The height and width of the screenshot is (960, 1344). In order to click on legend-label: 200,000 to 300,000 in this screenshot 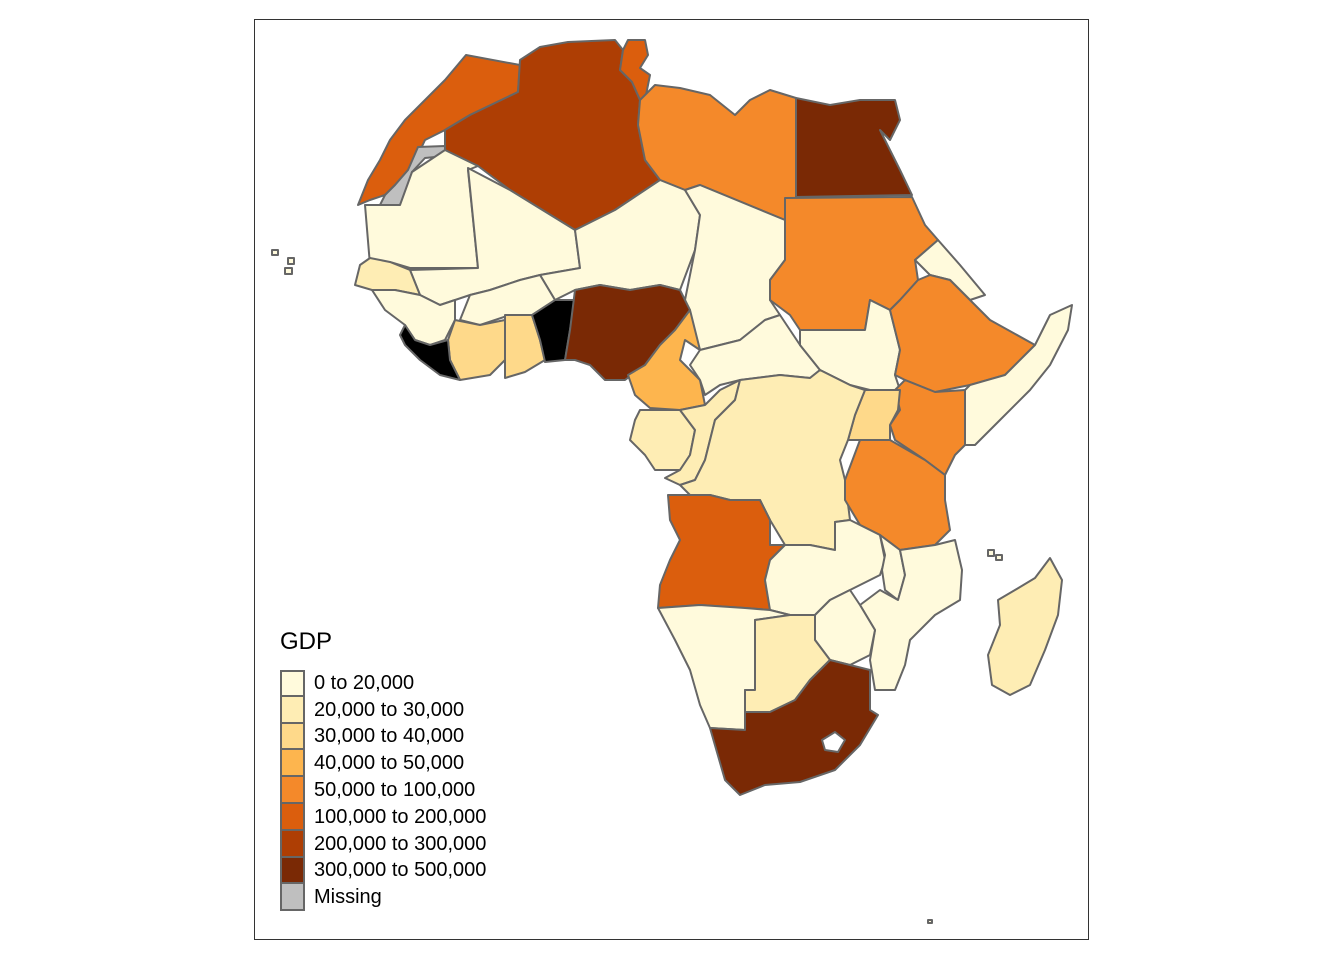, I will do `click(400, 843)`.